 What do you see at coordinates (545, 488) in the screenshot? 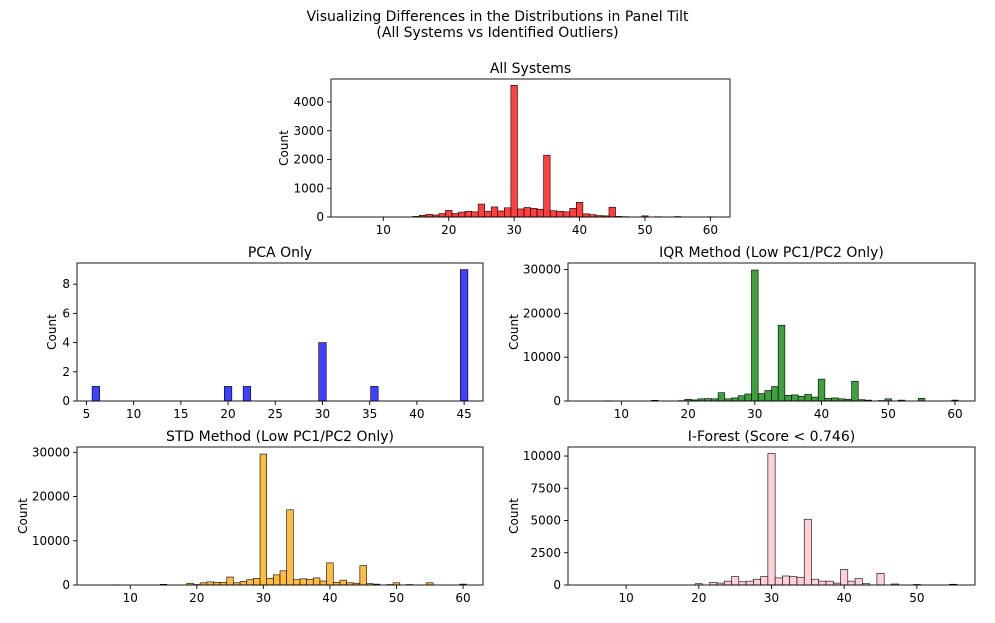
I see `iforest-ytick-label-3: 7500` at bounding box center [545, 488].